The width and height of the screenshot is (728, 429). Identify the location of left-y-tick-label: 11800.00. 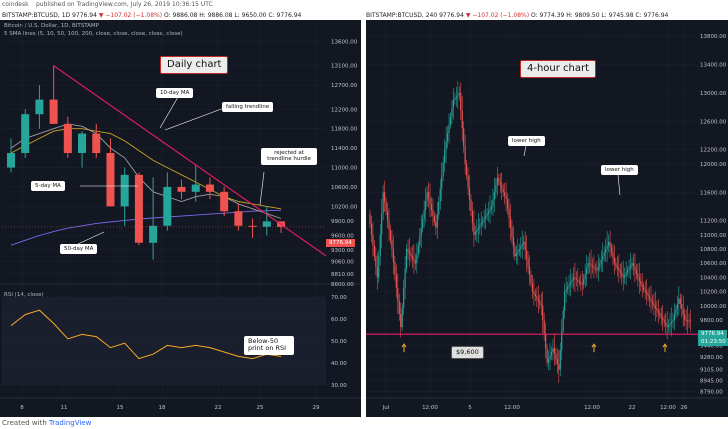
(344, 130).